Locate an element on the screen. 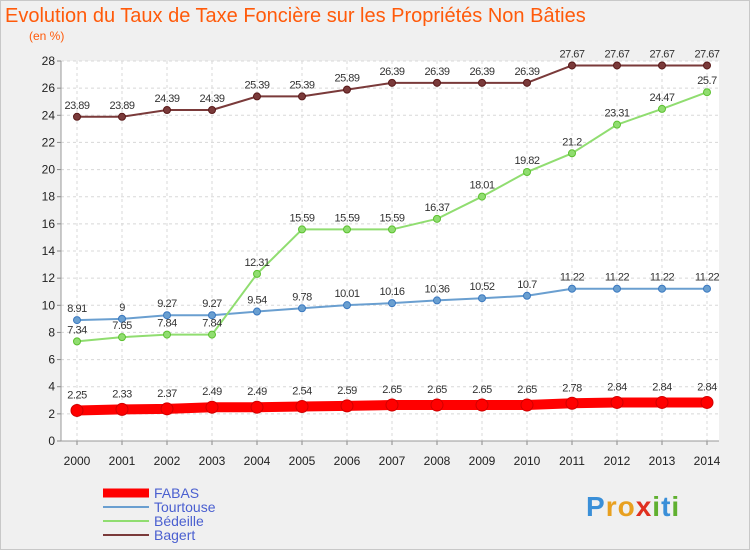 The width and height of the screenshot is (750, 550). data-label-bedeille: 16.37 is located at coordinates (436, 208).